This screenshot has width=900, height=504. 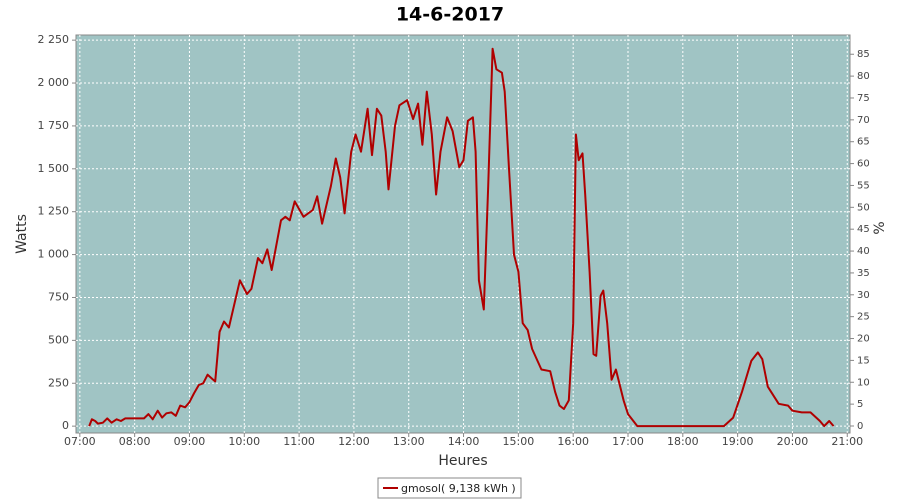 I want to click on x-tick-label: 21:00, so click(x=847, y=441).